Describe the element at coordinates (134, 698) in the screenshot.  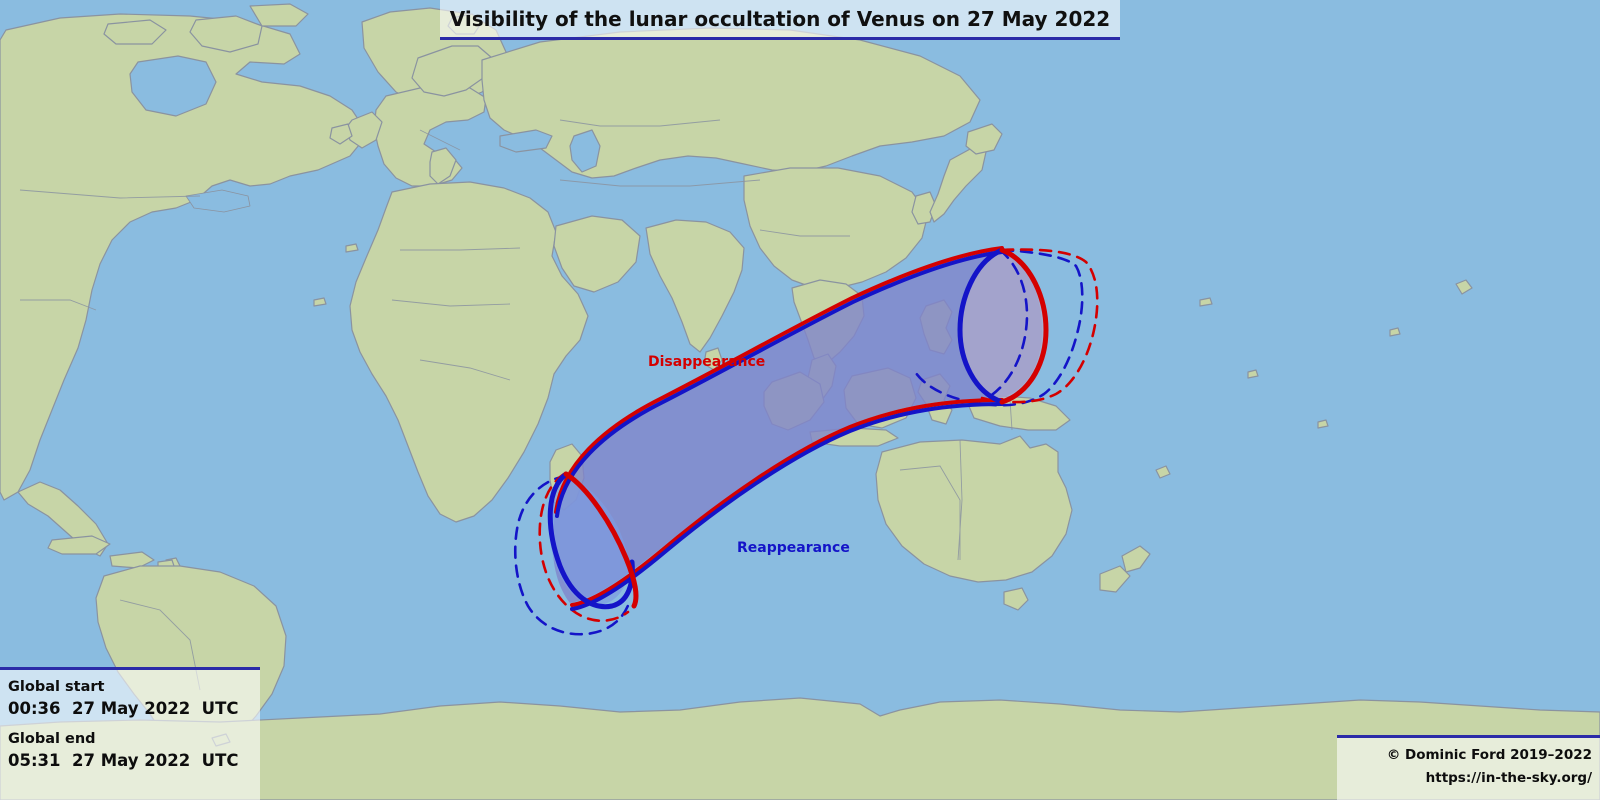
I see `global-start-block: Global start 00:36 27 May 2022 UTC` at that location.